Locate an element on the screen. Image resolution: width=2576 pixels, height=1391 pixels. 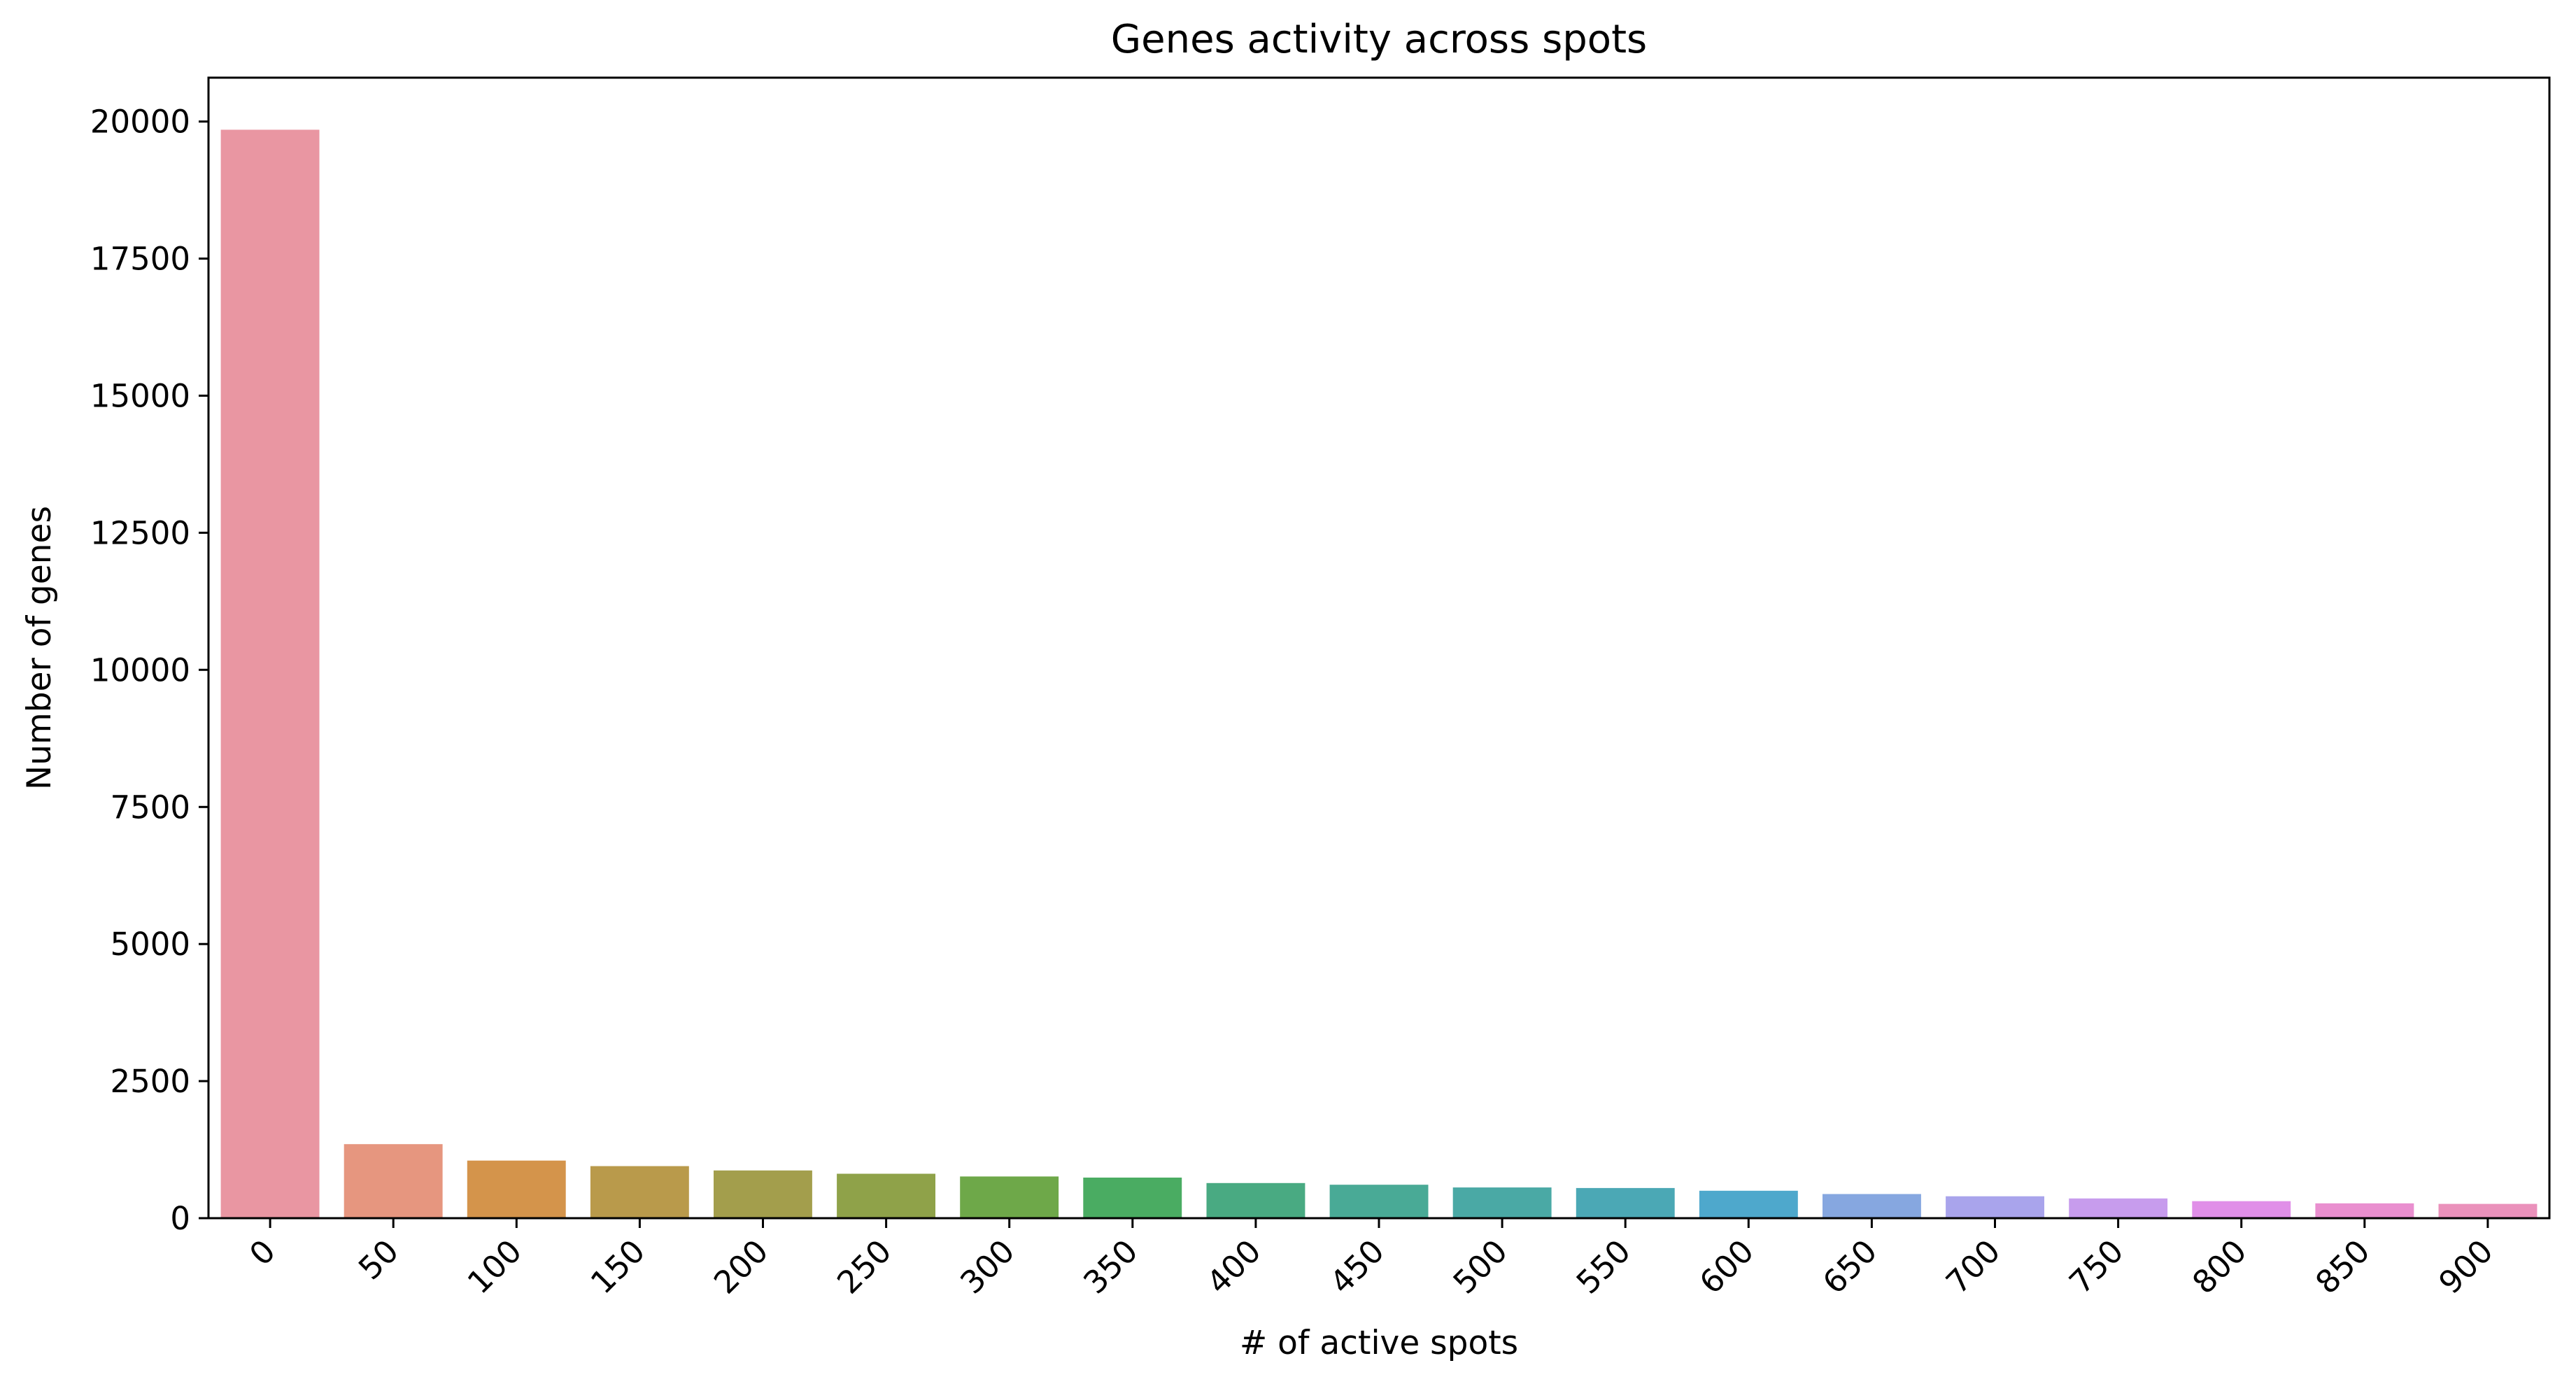
x-tick-label: 900 is located at coordinates (2465, 1266).